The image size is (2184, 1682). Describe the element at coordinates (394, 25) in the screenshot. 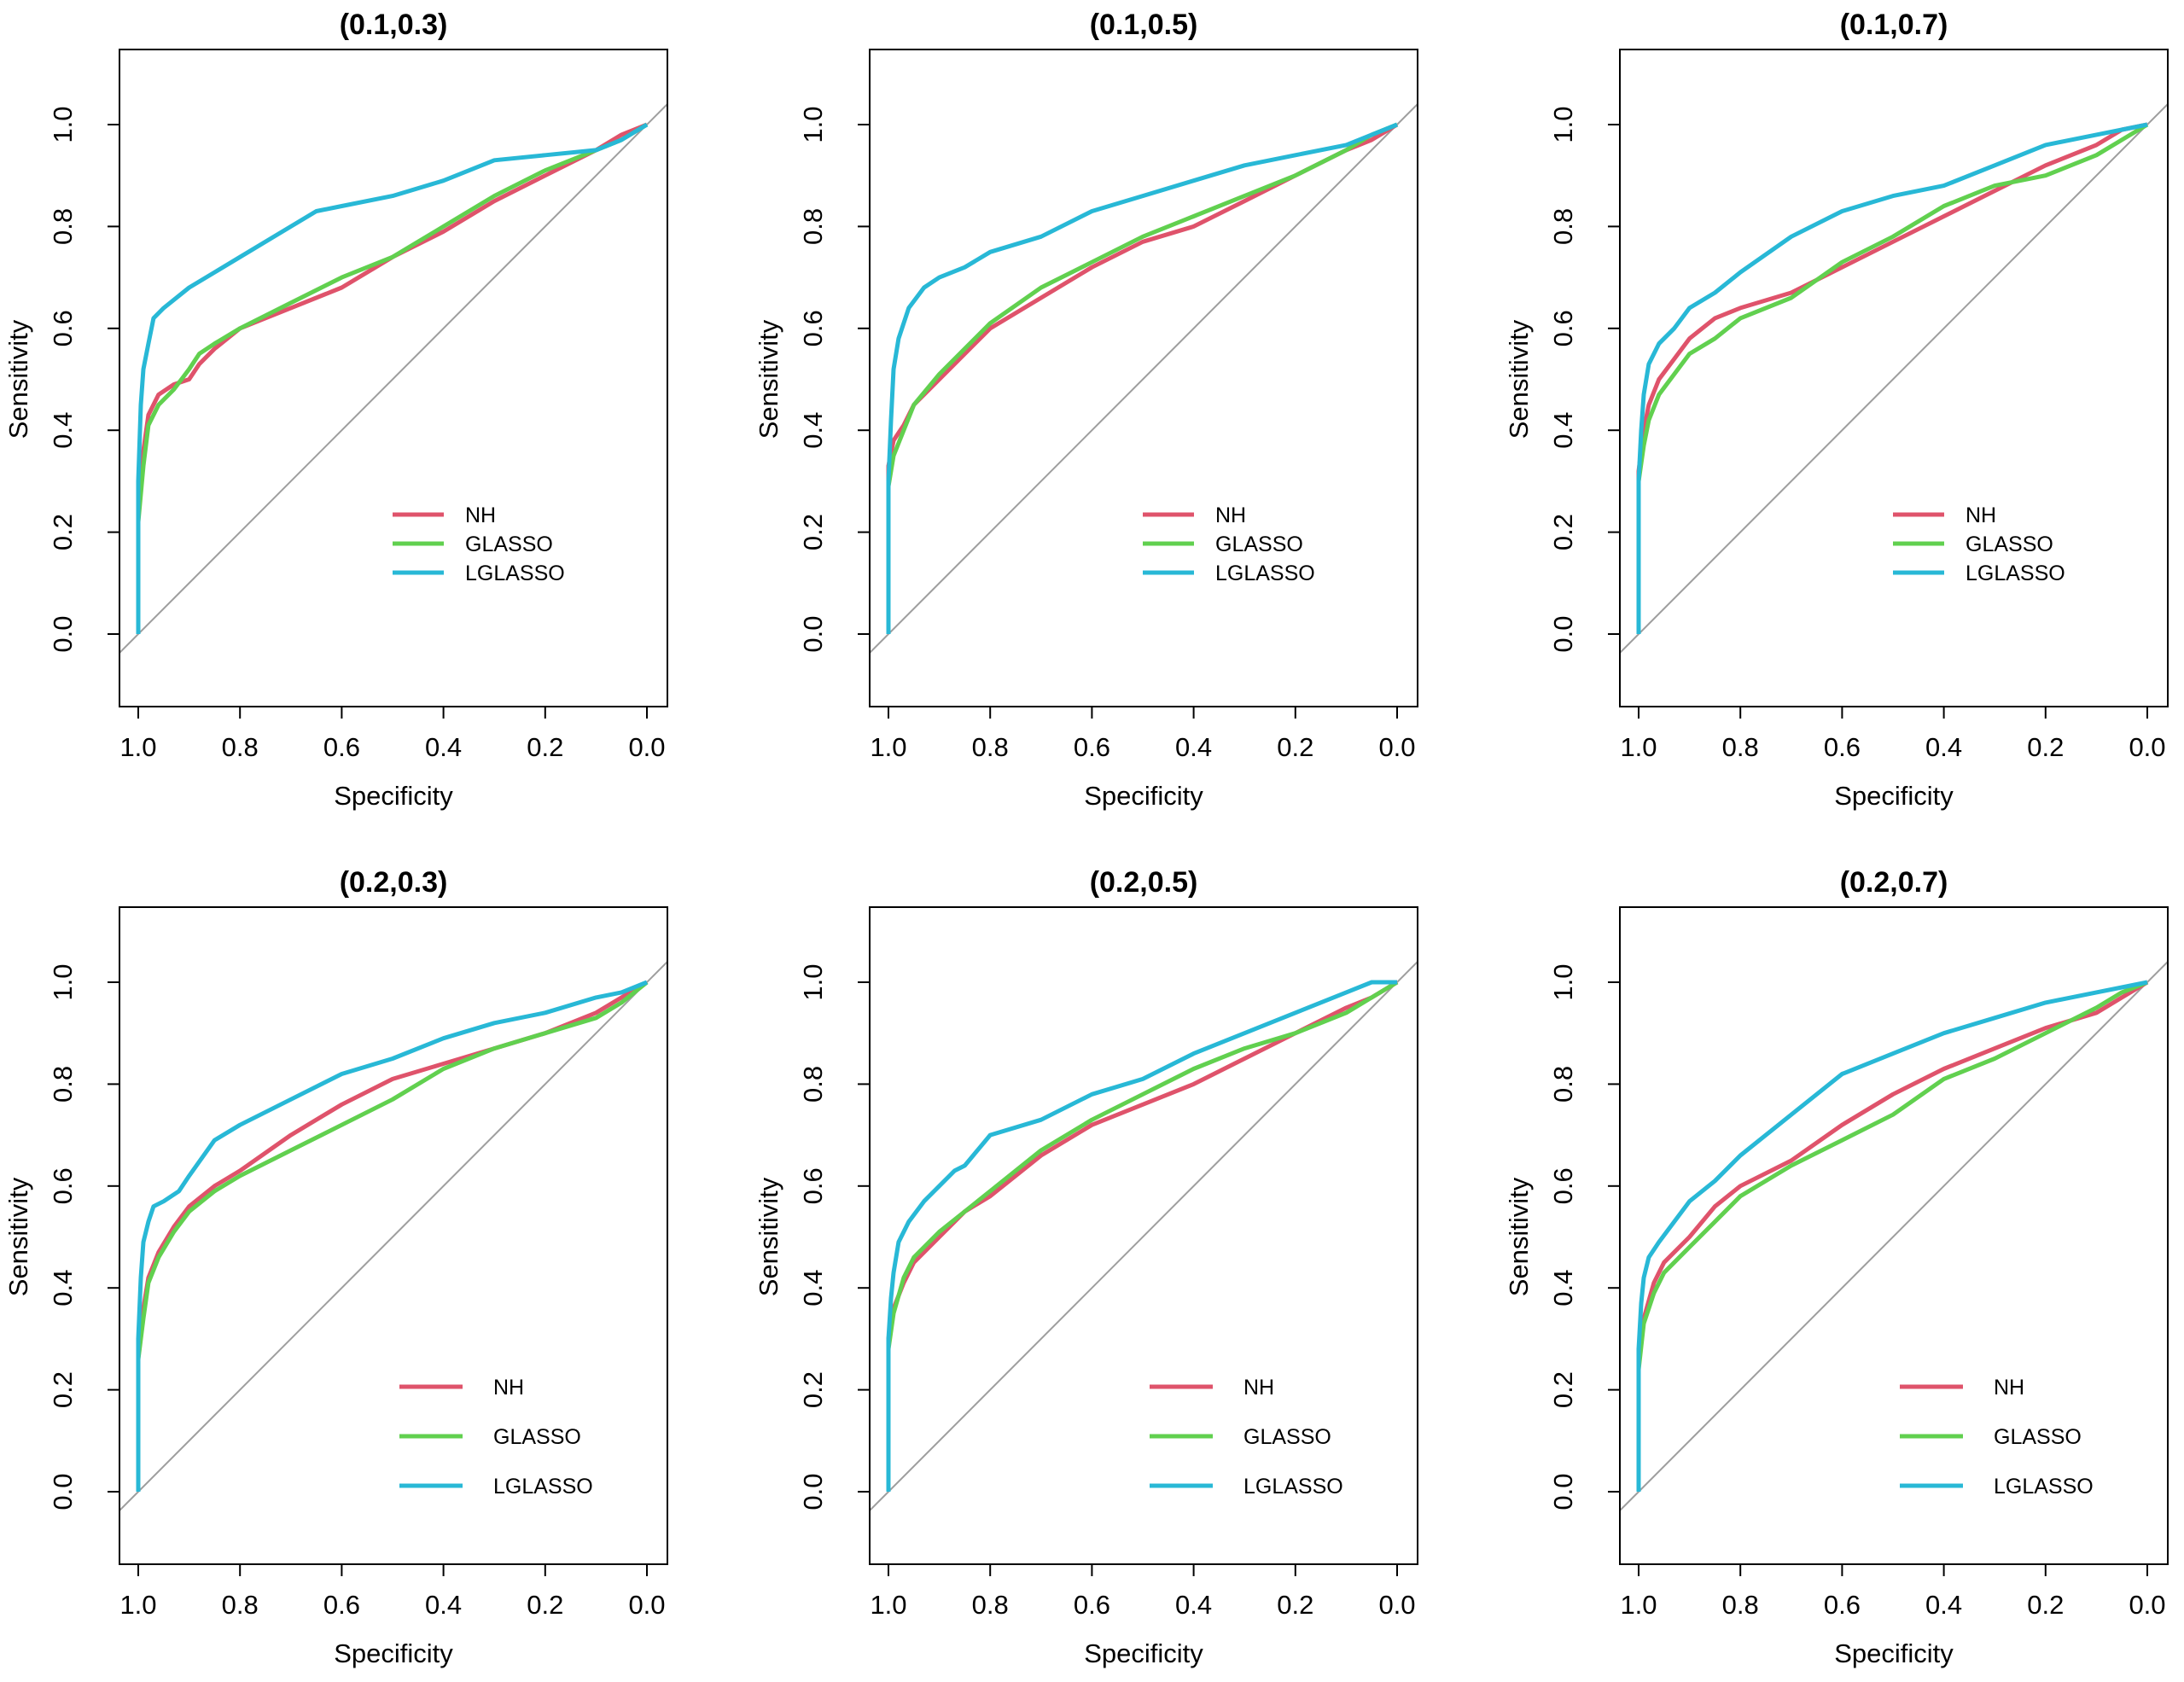

I see `panel-title: (0.1,0.3)` at that location.